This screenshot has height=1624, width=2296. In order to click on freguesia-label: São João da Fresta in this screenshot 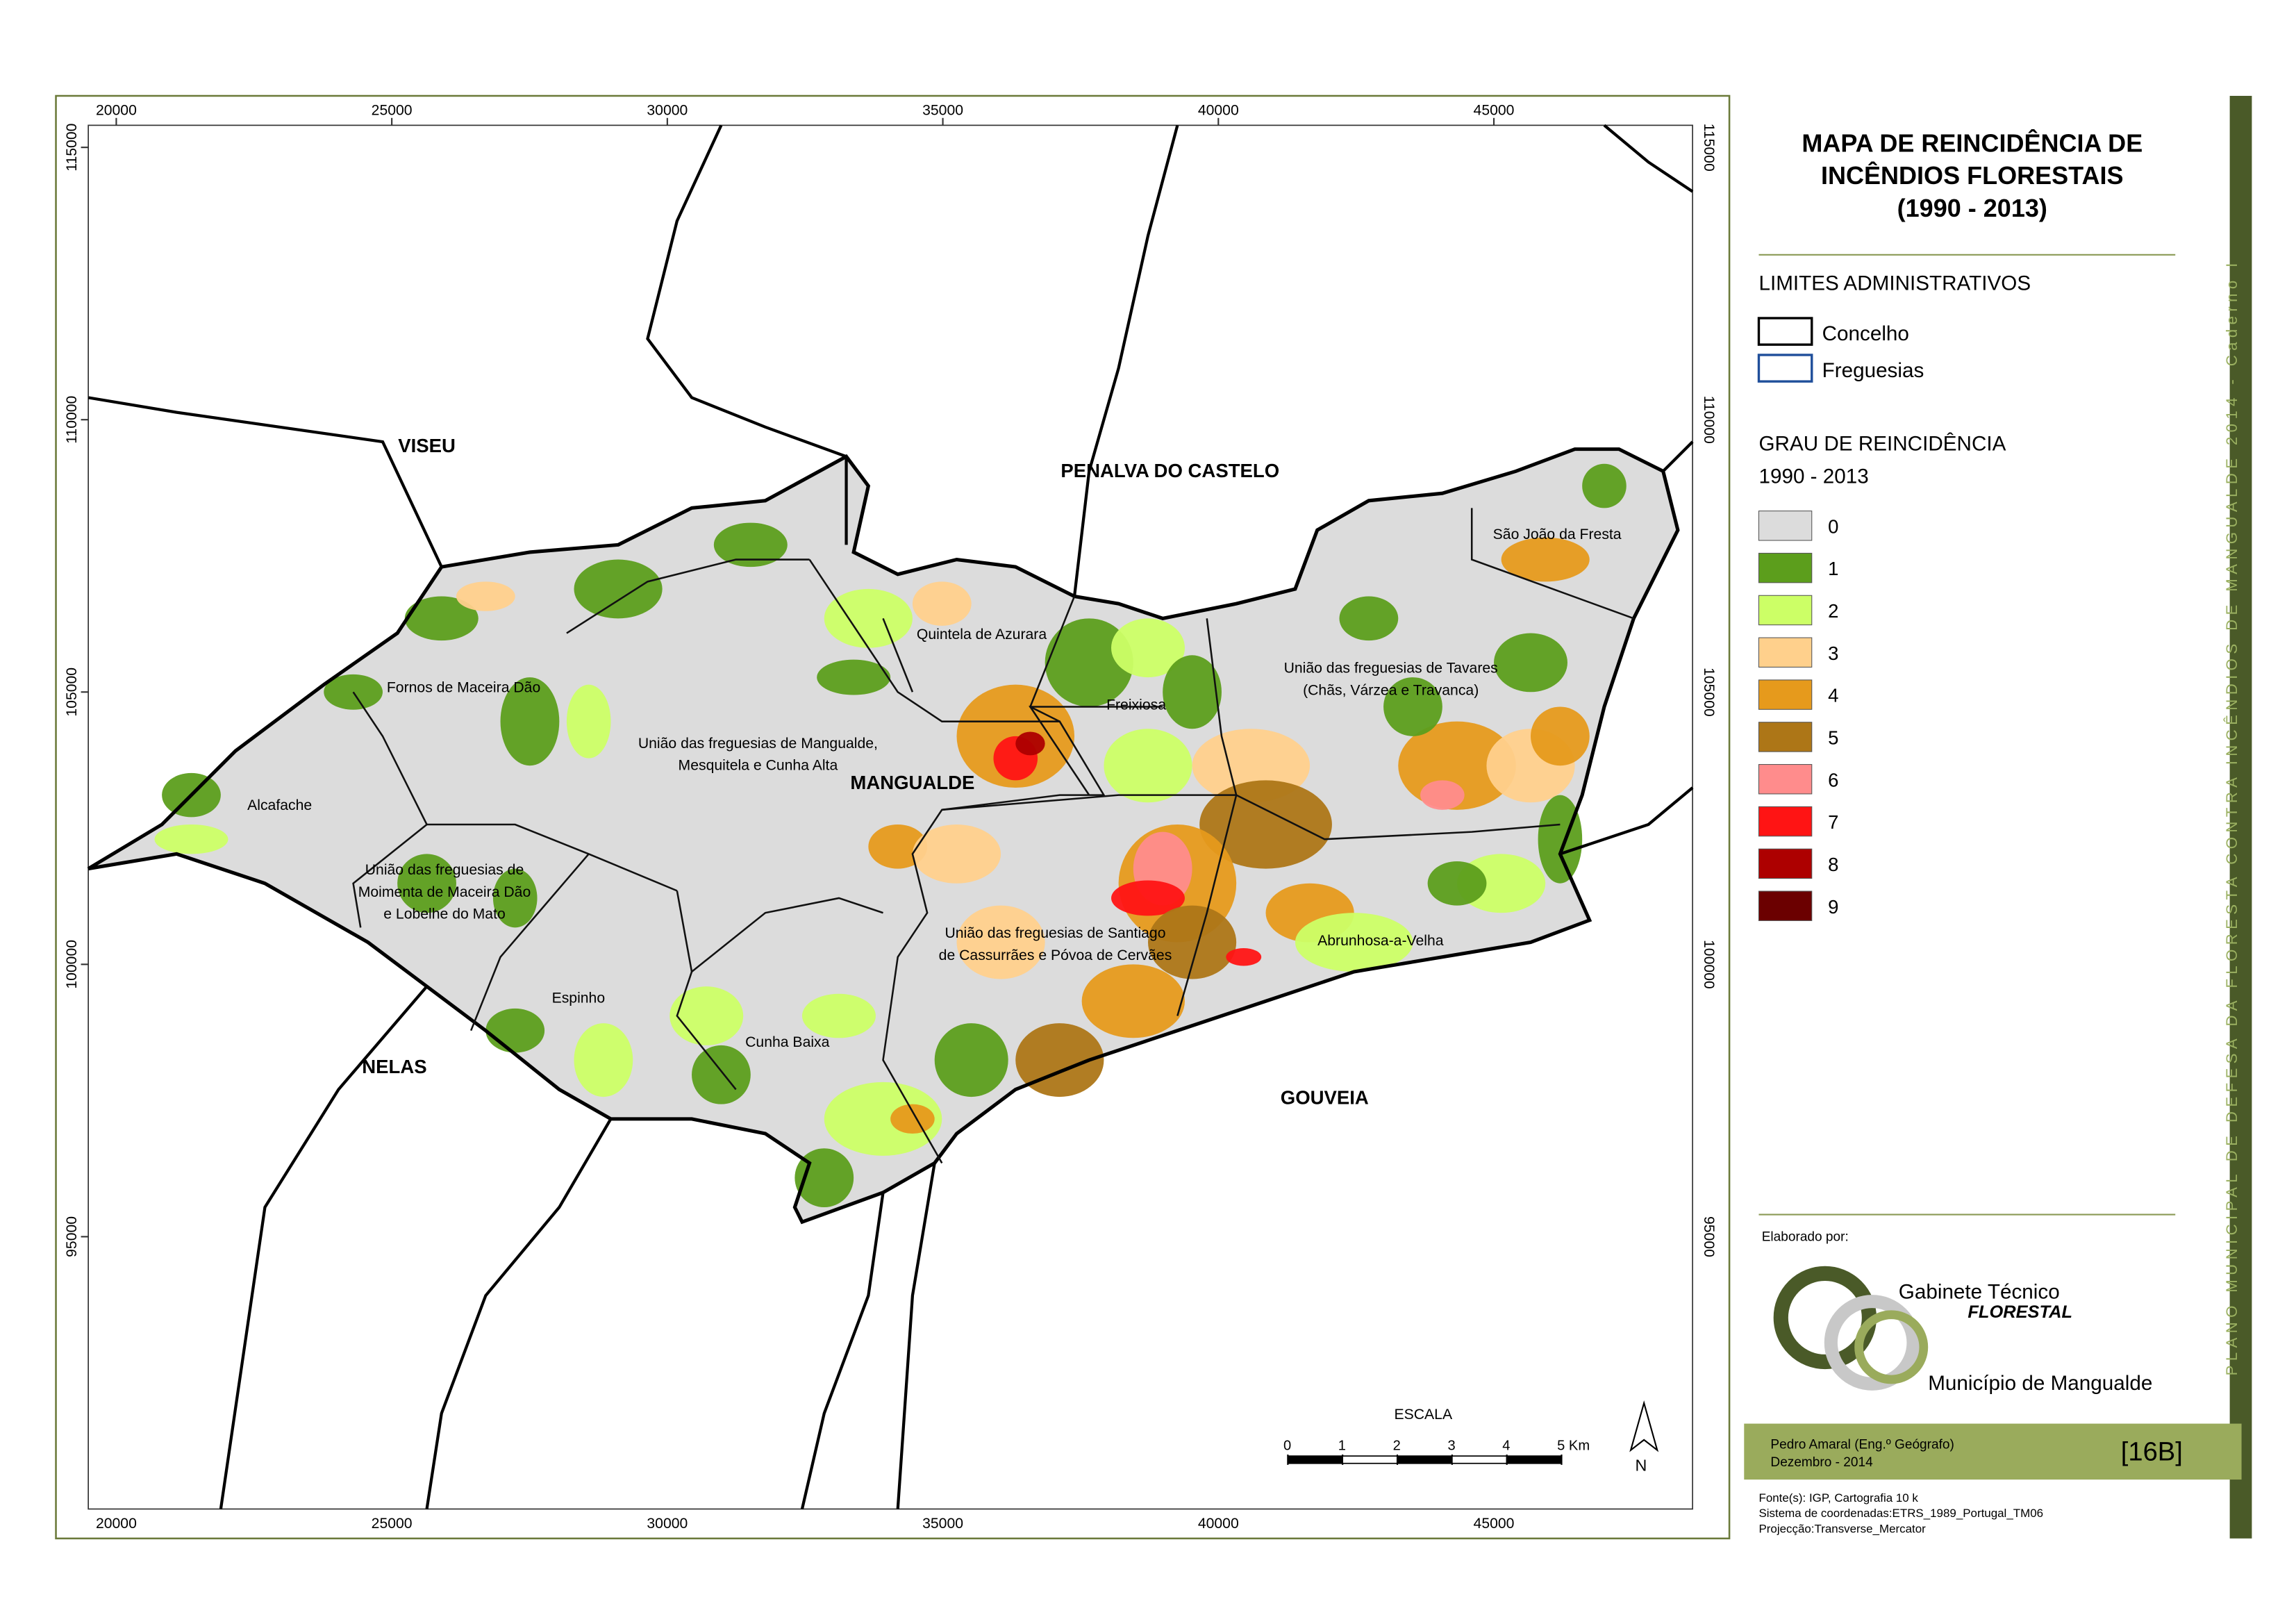, I will do `click(1557, 534)`.